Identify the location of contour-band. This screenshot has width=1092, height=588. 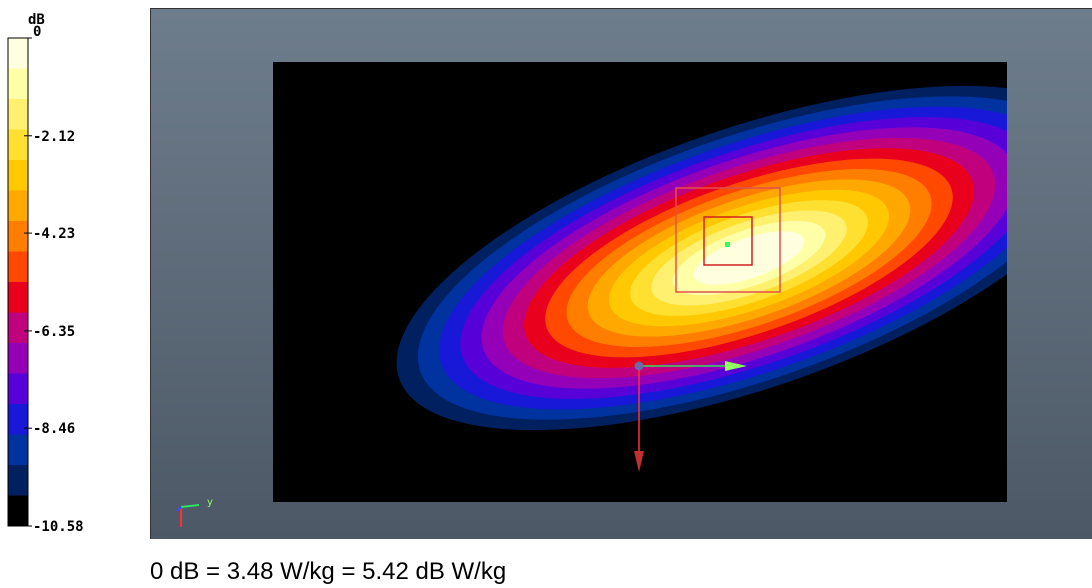
(749, 258).